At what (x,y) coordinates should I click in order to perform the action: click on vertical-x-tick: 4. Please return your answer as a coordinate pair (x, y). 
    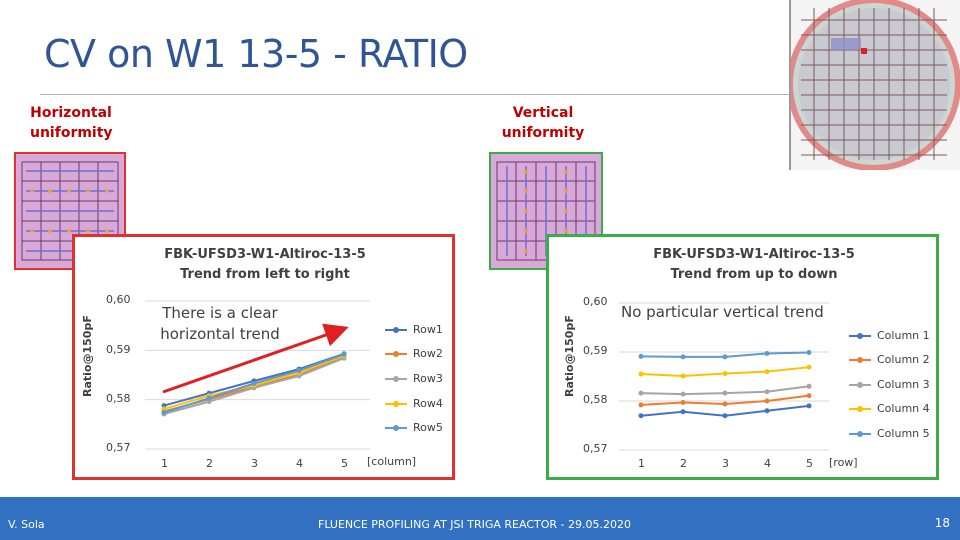
    Looking at the image, I should click on (767, 463).